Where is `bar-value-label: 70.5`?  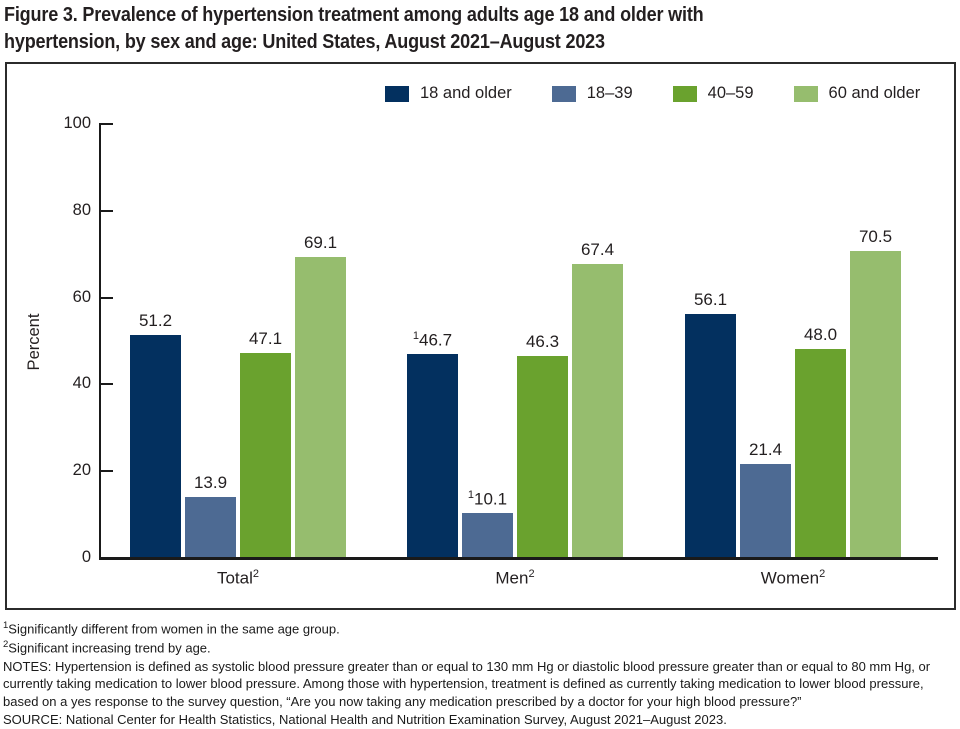 bar-value-label: 70.5 is located at coordinates (875, 237).